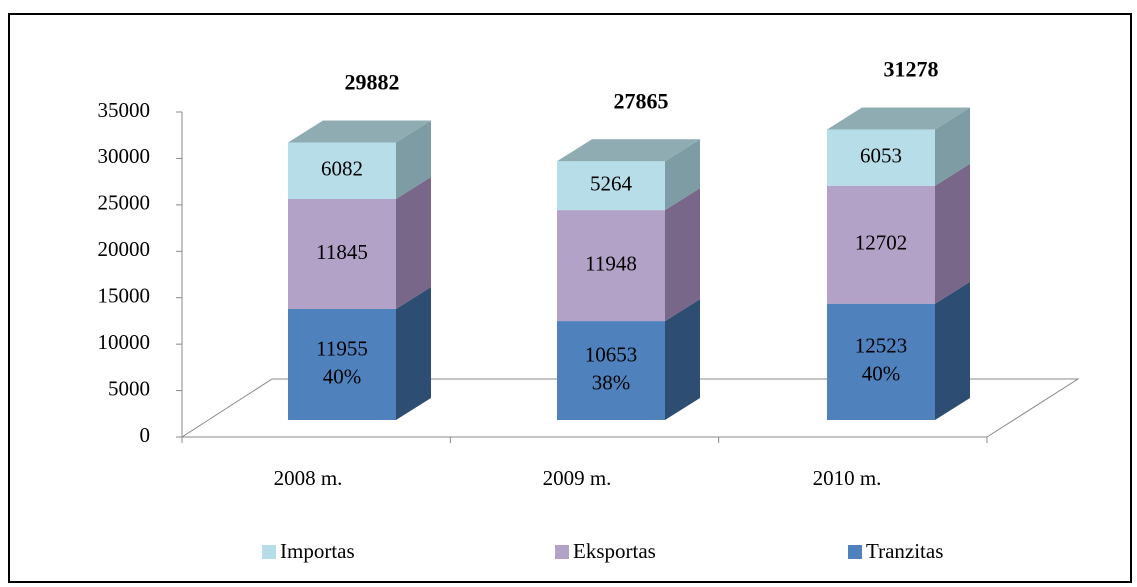  Describe the element at coordinates (124, 156) in the screenshot. I see `y-tick-label: 30000` at that location.